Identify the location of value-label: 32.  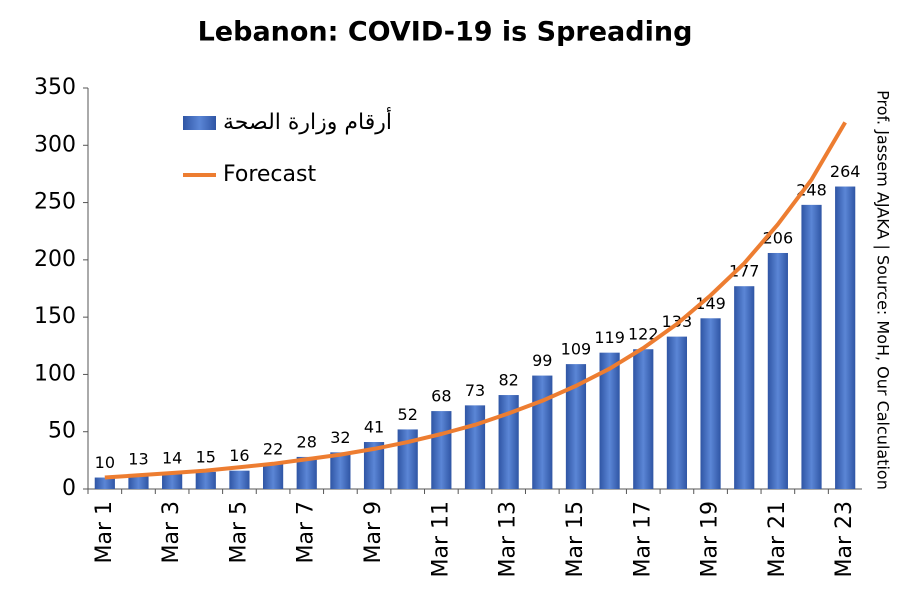
(340, 437).